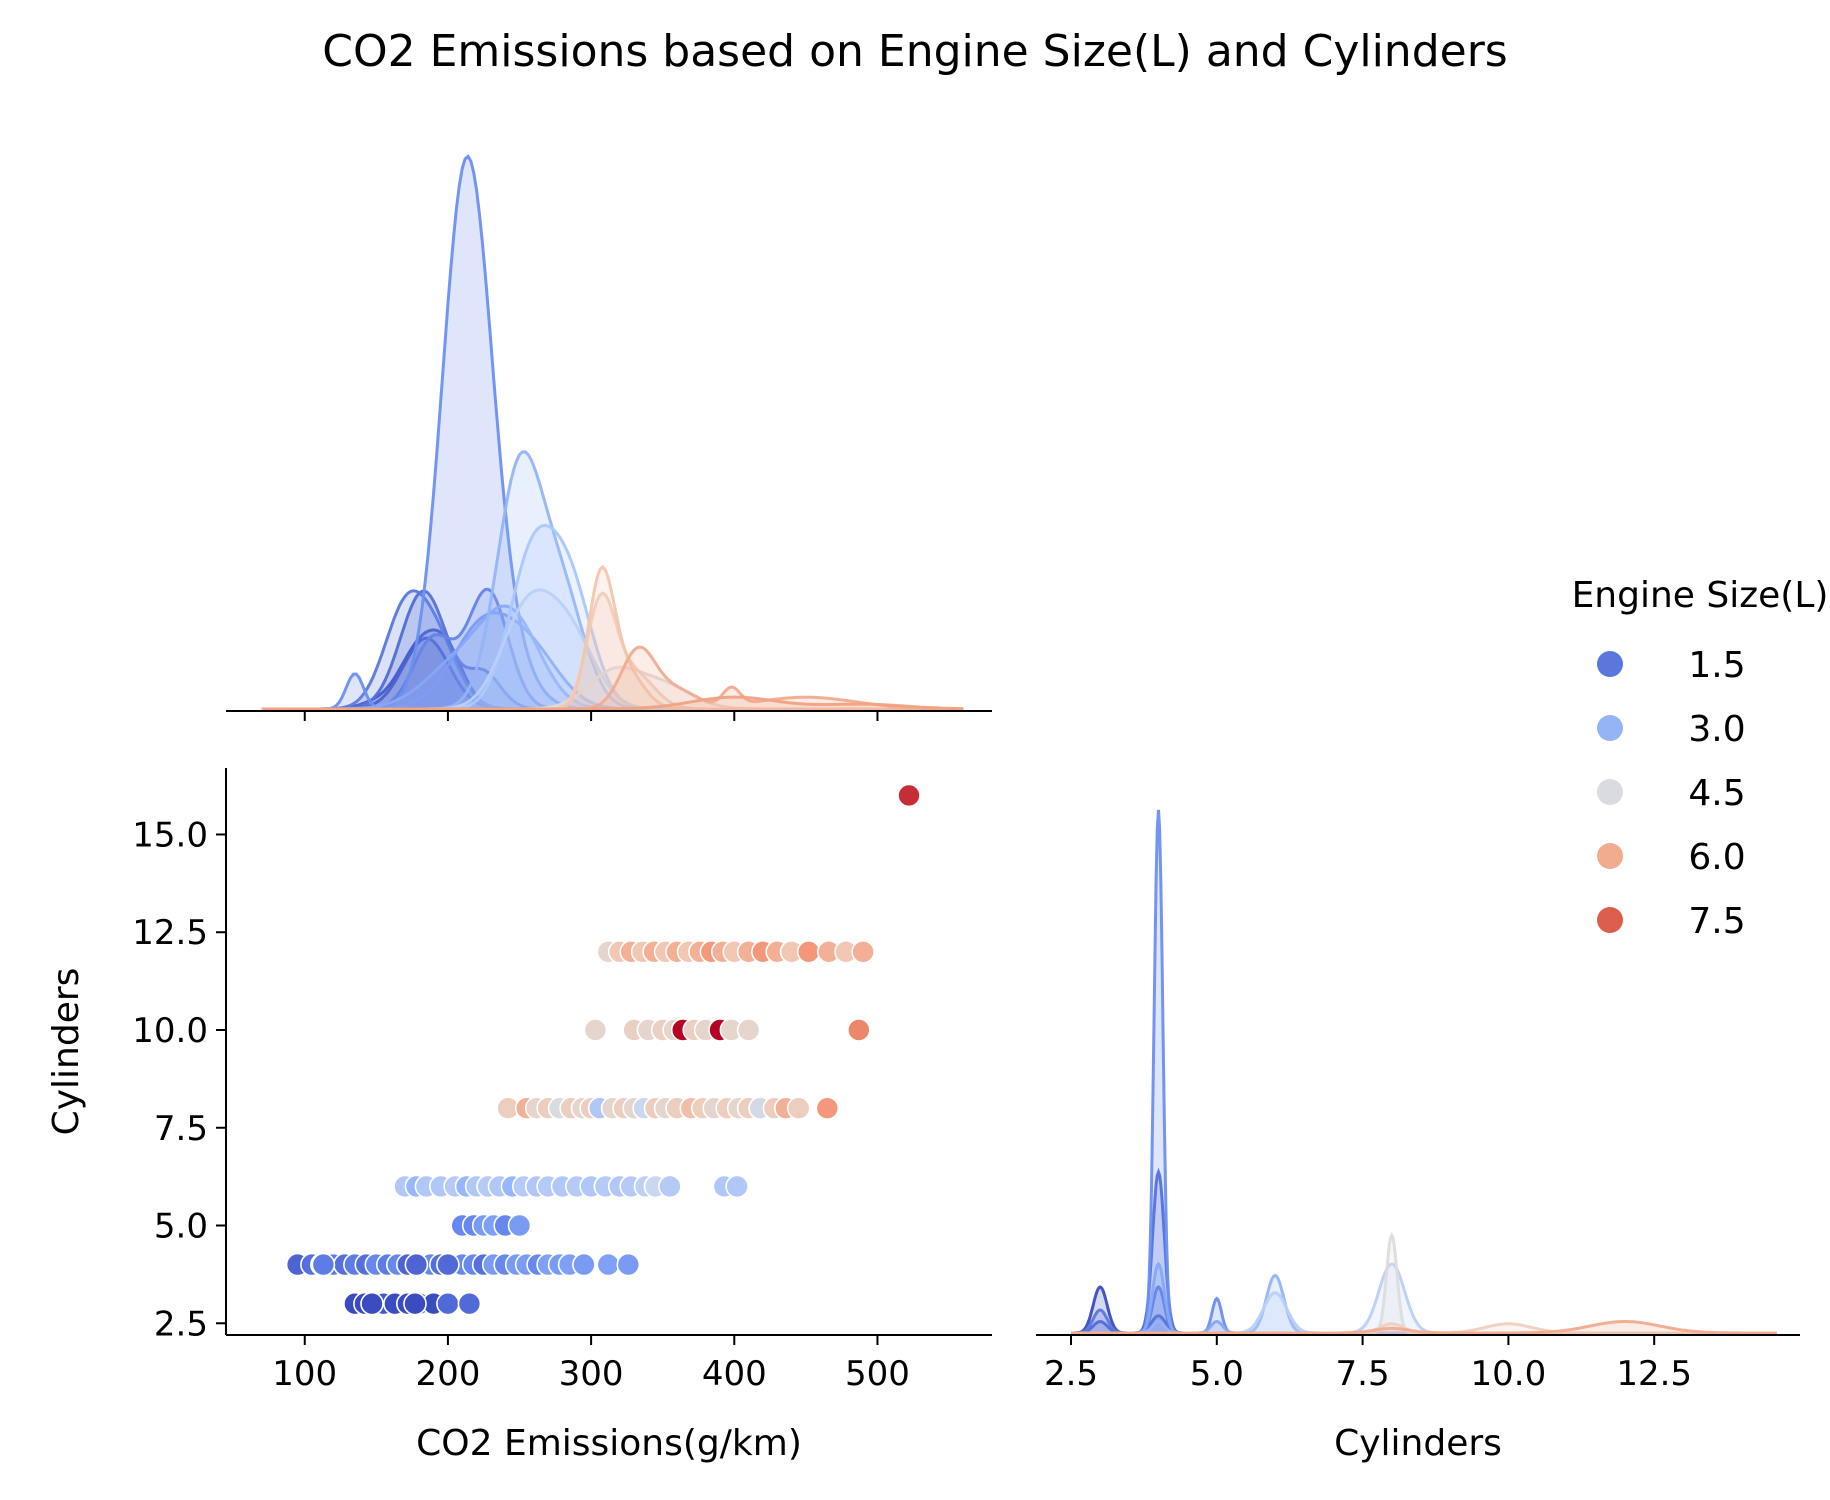 The width and height of the screenshot is (1830, 1500). Describe the element at coordinates (66, 1052) in the screenshot. I see `y-axis-label: Cylinders` at that location.